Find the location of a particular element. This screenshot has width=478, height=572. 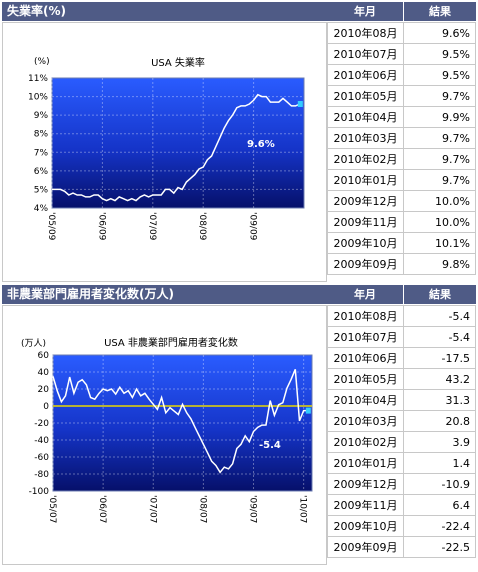

table-row: 2009年11月 10.0% is located at coordinates (401, 222).